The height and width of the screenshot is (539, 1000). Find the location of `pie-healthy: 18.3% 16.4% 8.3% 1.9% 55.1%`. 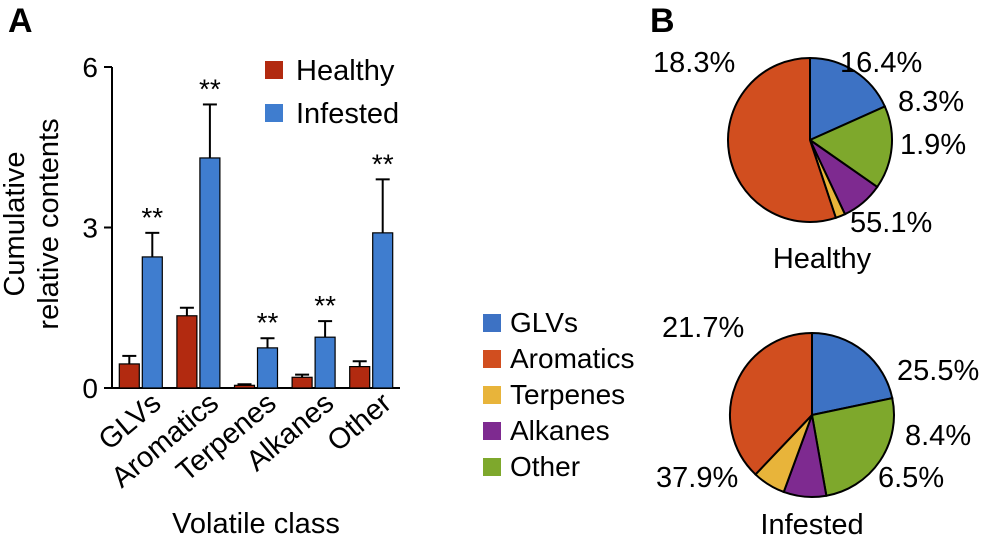

pie-healthy: 18.3% 16.4% 8.3% 1.9% 55.1% is located at coordinates (809, 143).